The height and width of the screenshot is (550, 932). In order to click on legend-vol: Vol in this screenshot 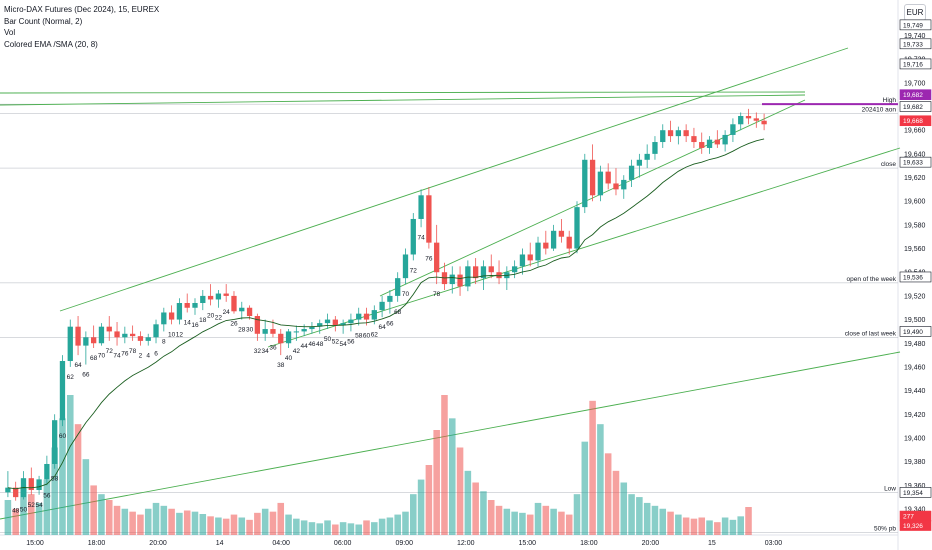, I will do `click(10, 32)`.